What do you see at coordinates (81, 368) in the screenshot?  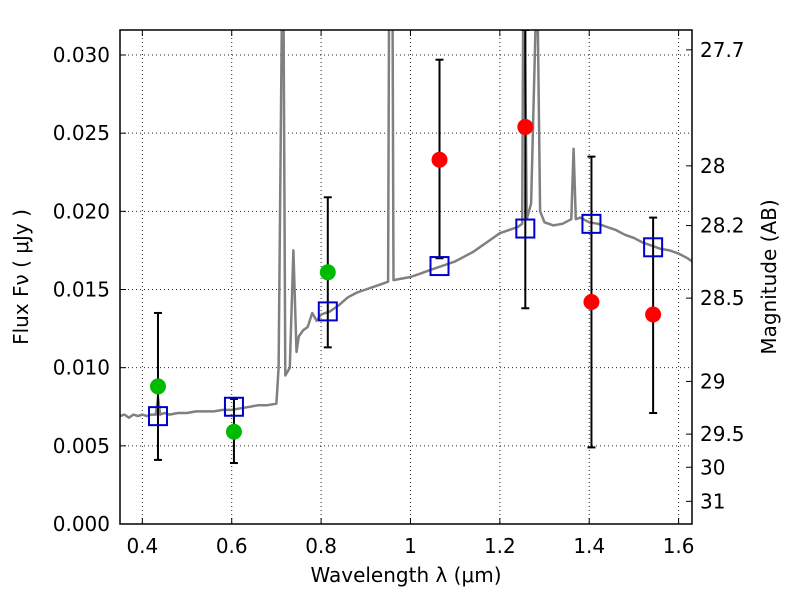 I see `y-tick-label: 0.010` at bounding box center [81, 368].